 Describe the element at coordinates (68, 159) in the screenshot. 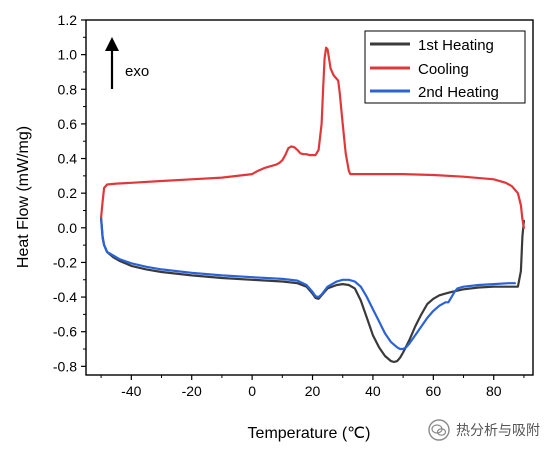

I see `y-tick-label: 0.4` at that location.